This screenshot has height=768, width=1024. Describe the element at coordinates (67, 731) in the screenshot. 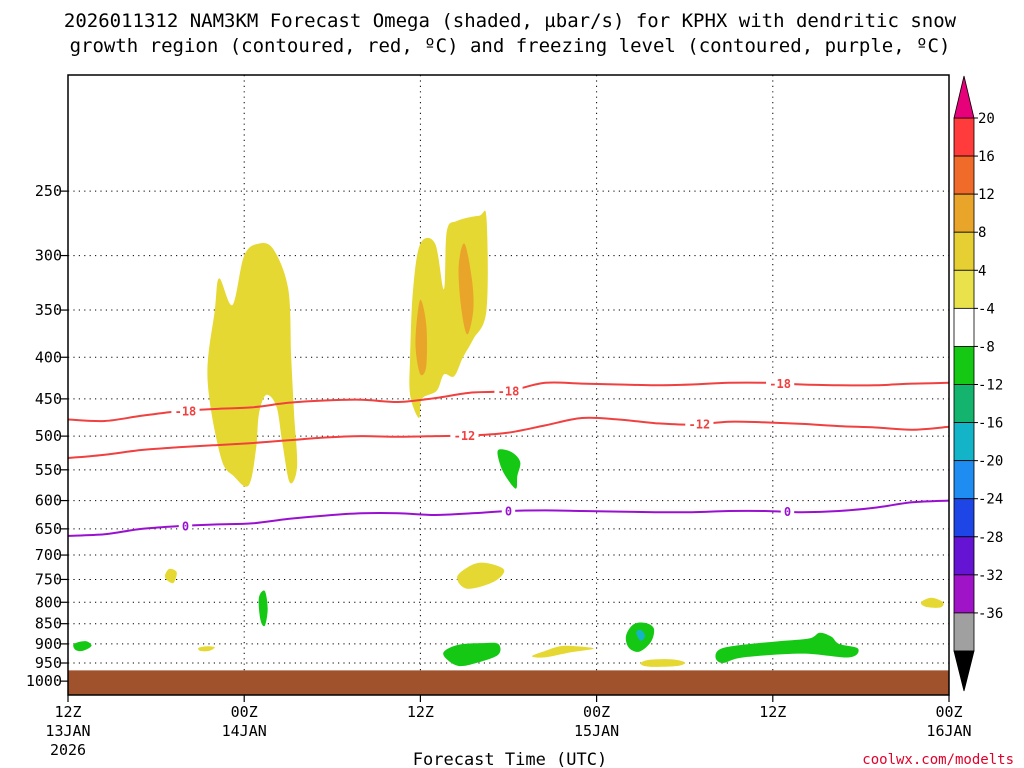

I see `x-tick-date: 13JAN` at that location.